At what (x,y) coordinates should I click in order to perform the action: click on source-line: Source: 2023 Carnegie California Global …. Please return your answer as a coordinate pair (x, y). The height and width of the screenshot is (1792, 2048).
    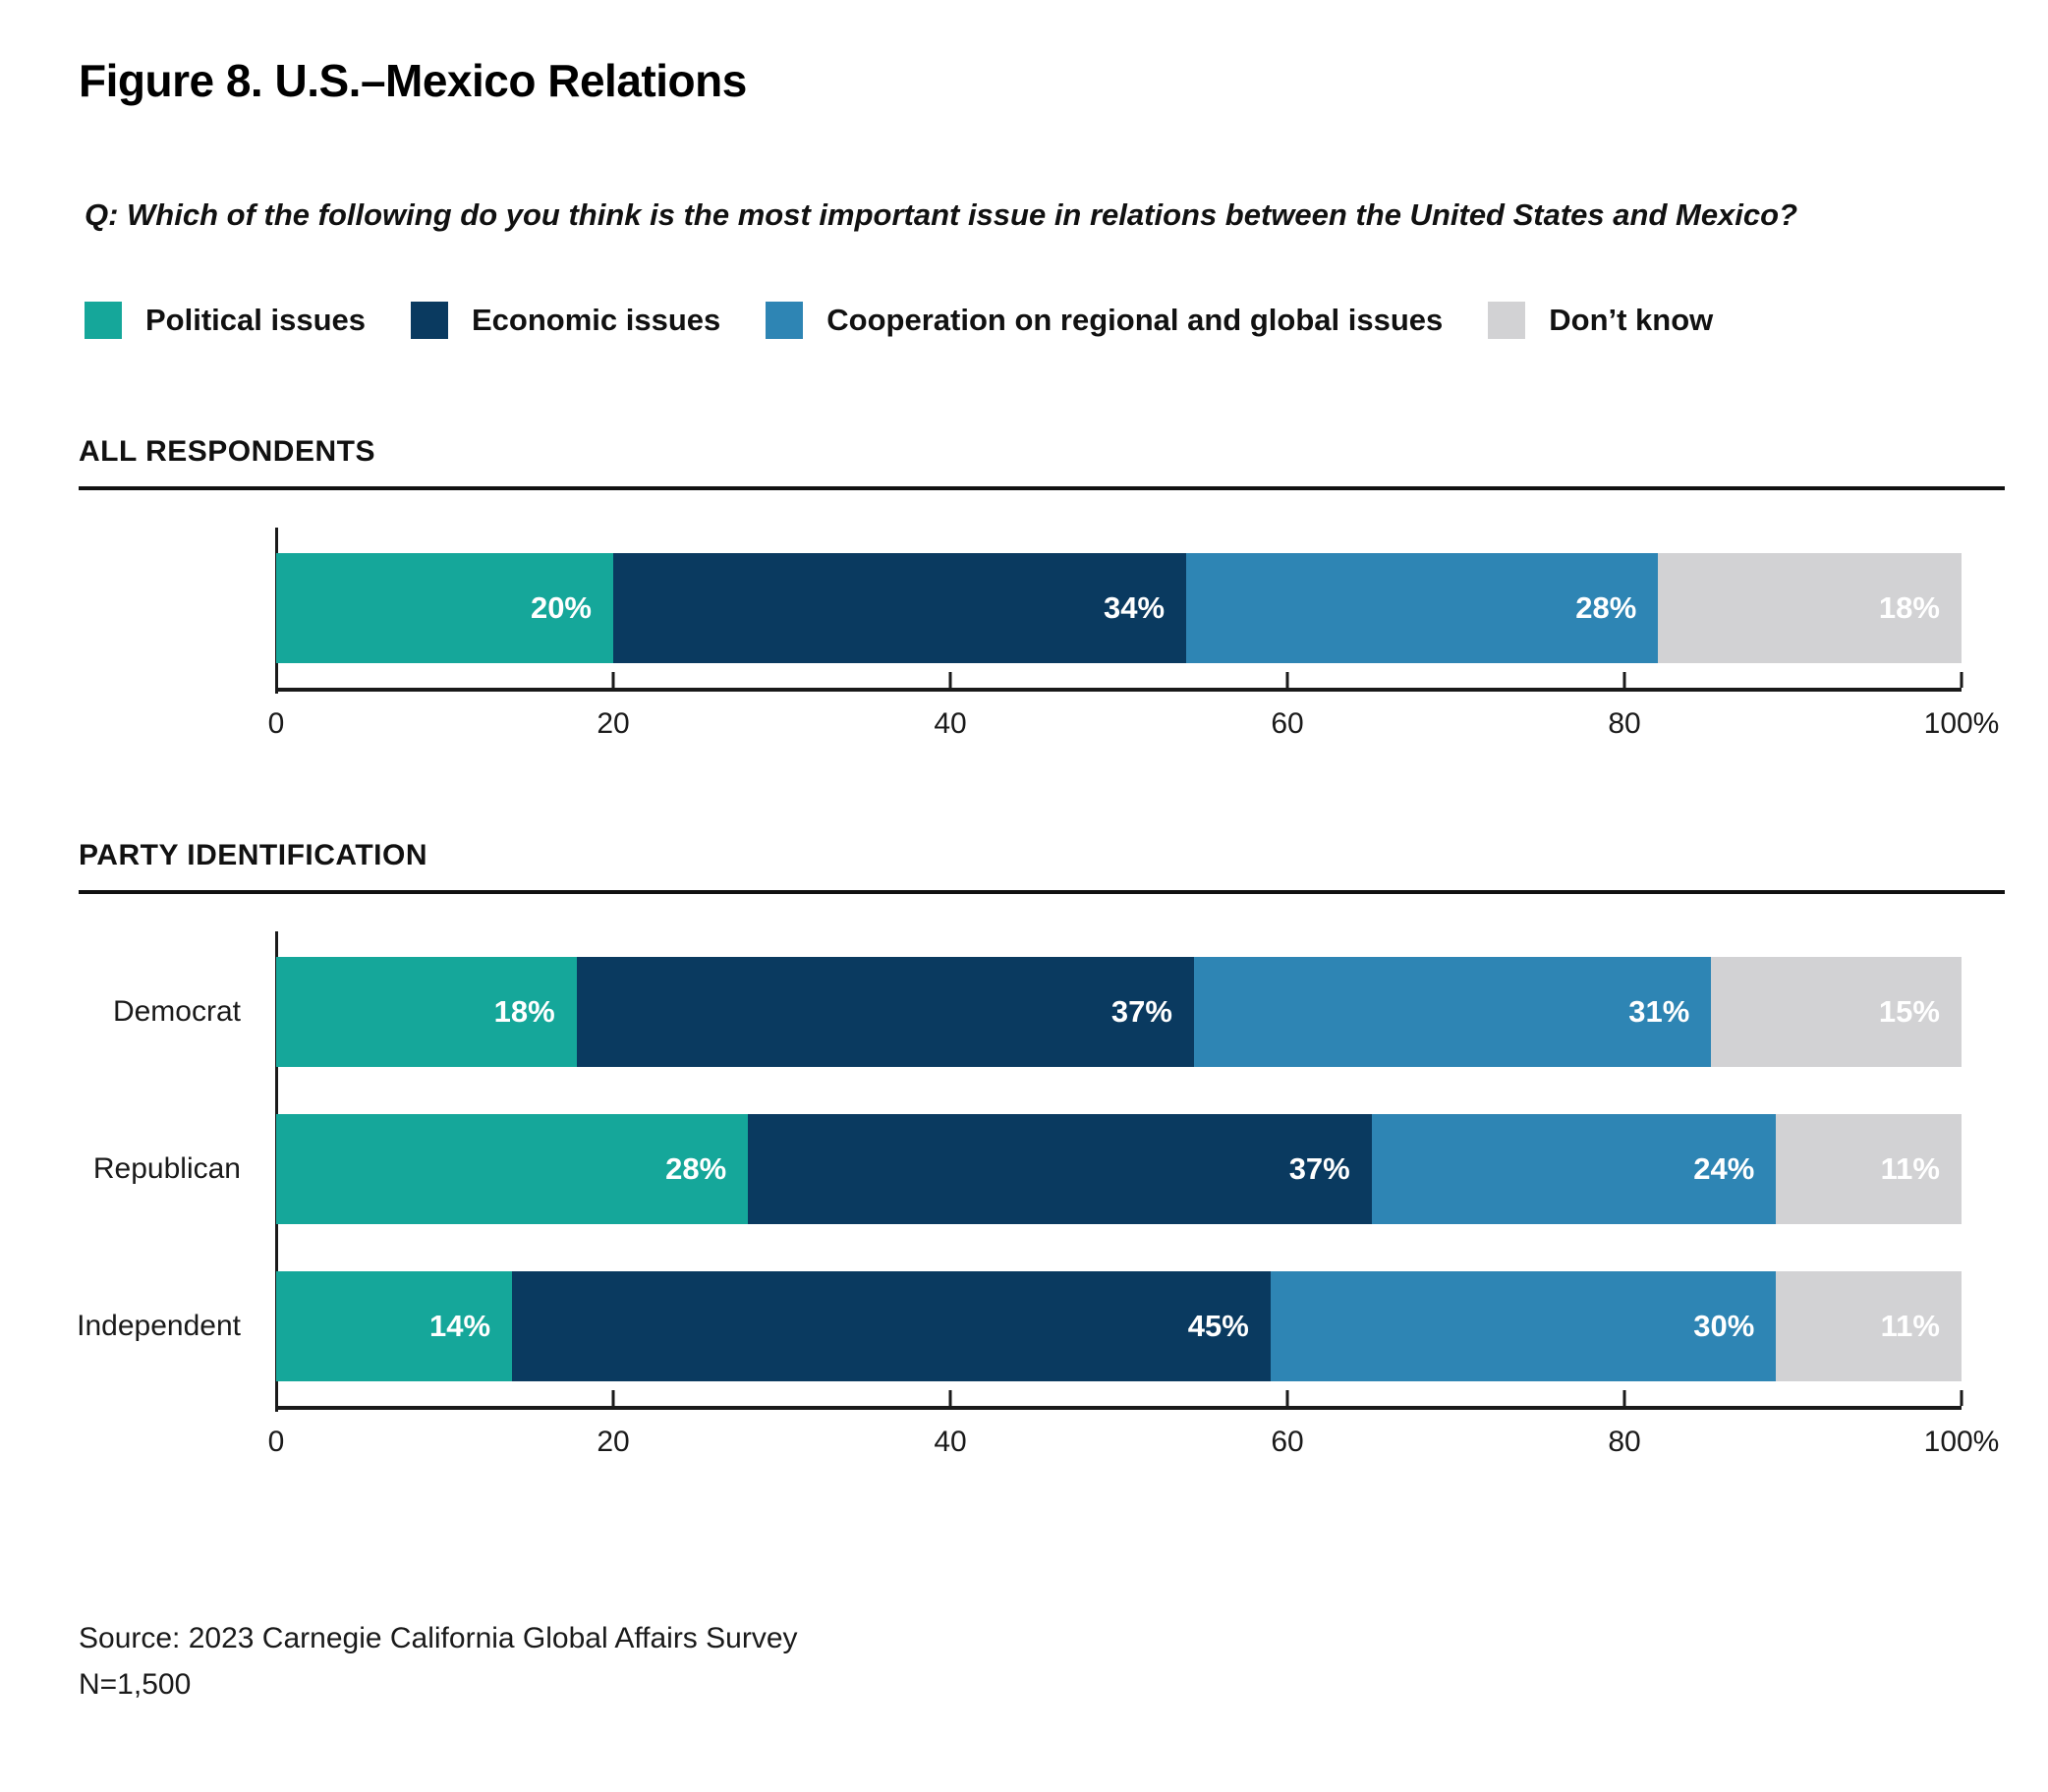
    Looking at the image, I should click on (438, 1638).